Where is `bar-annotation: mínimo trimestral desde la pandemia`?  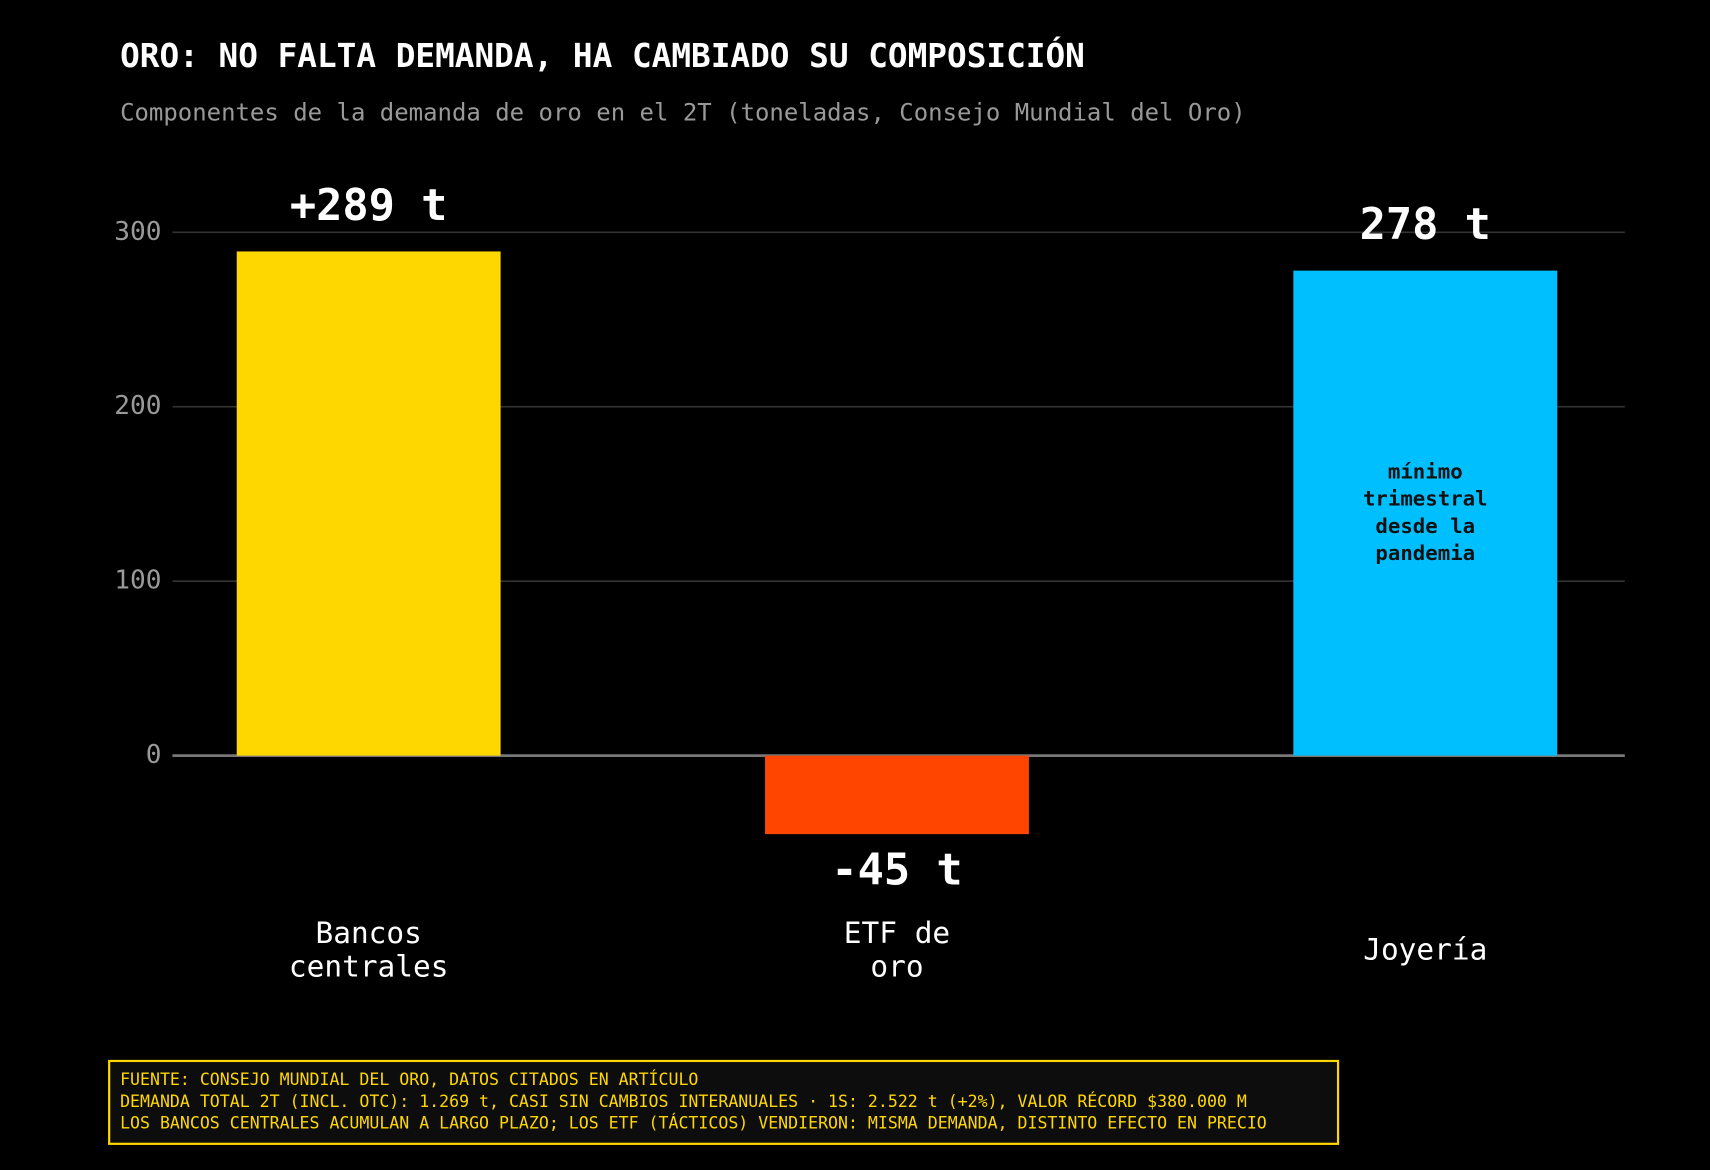 bar-annotation: mínimo trimestral desde la pandemia is located at coordinates (1425, 512).